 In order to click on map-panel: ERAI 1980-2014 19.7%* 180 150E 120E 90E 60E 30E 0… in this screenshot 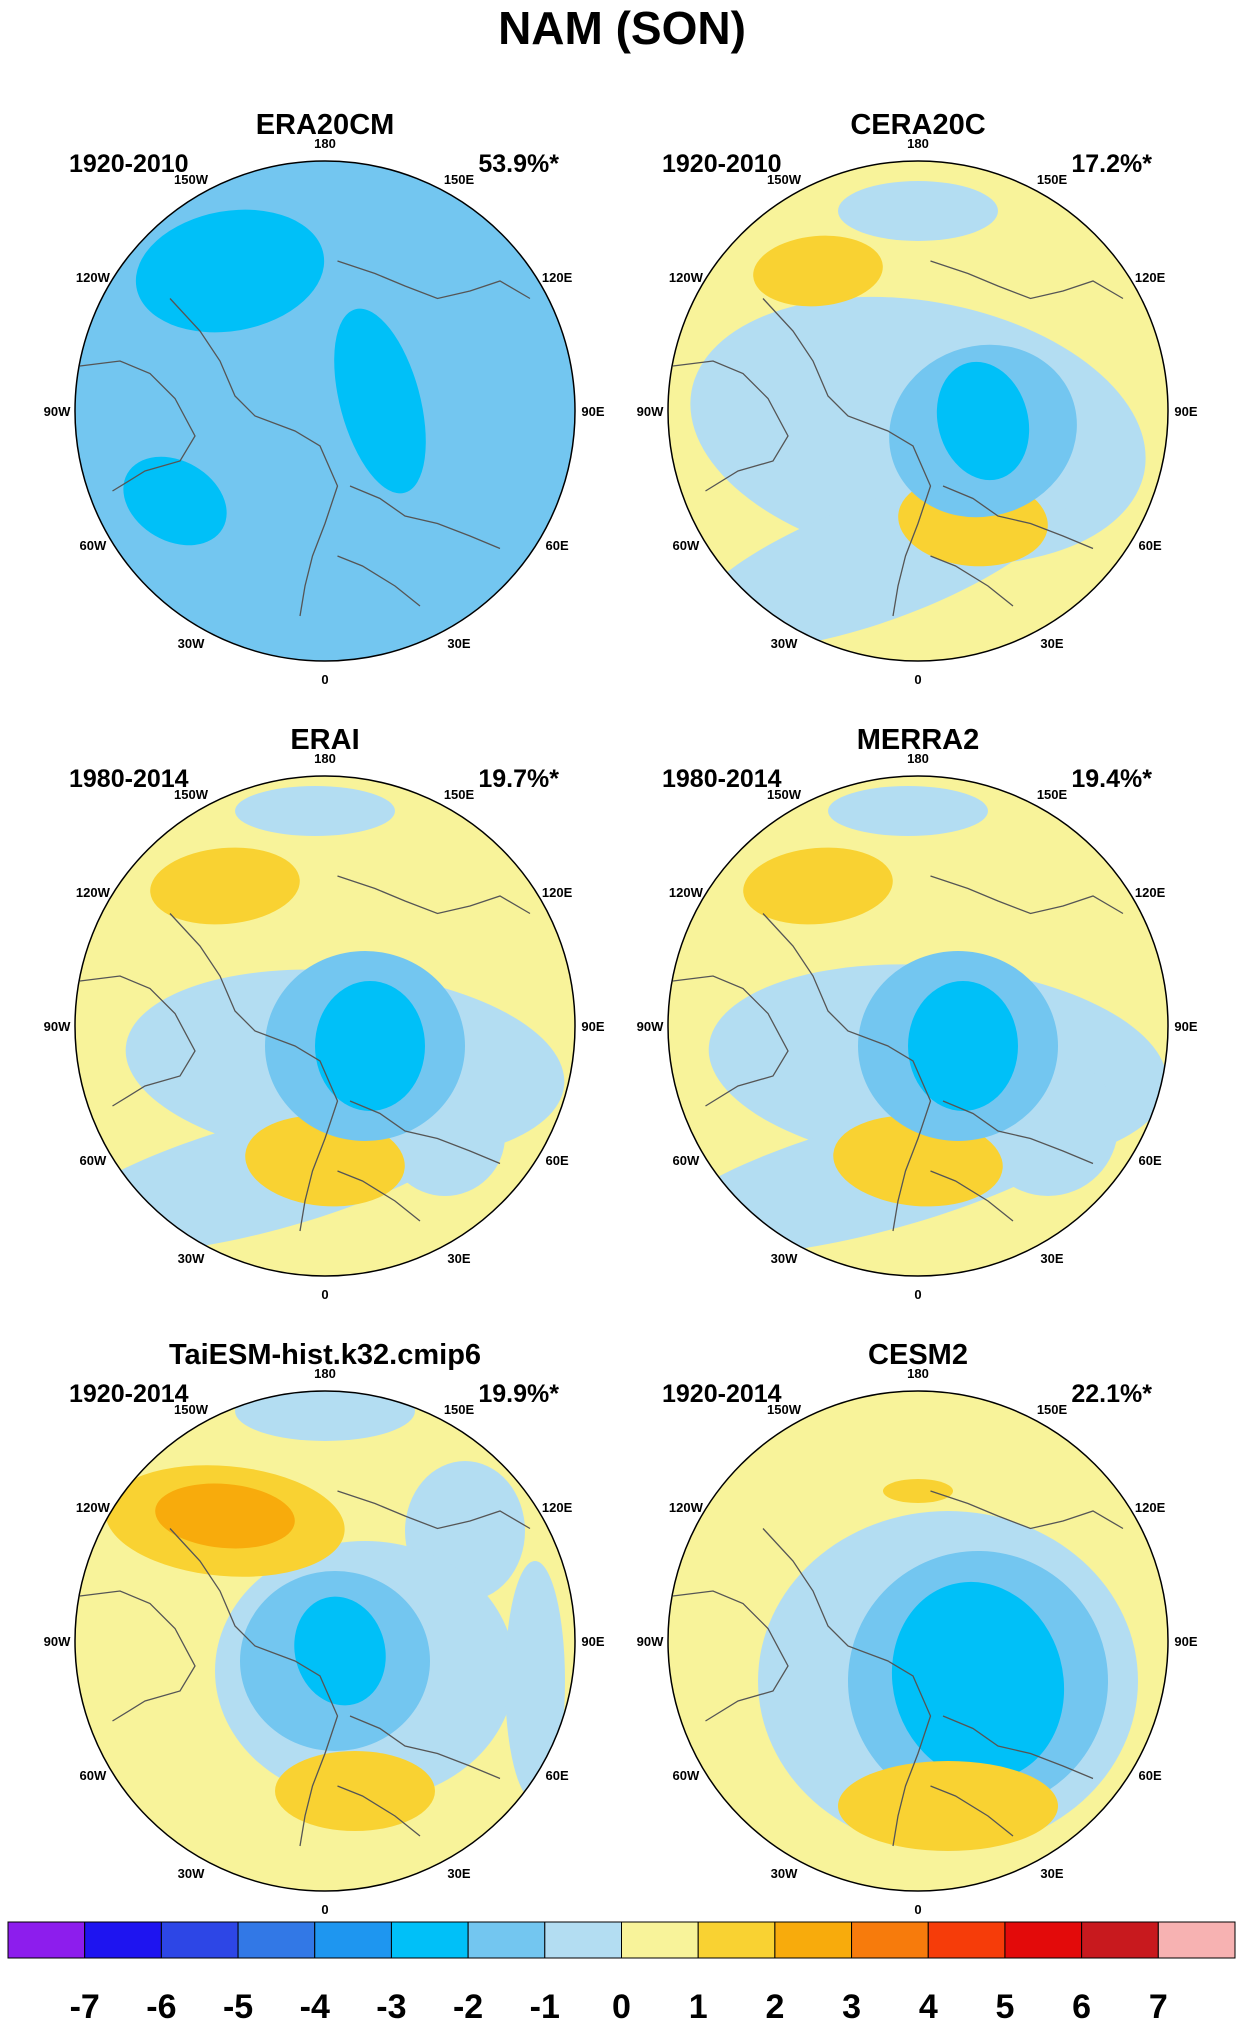, I will do `click(324, 1013)`.